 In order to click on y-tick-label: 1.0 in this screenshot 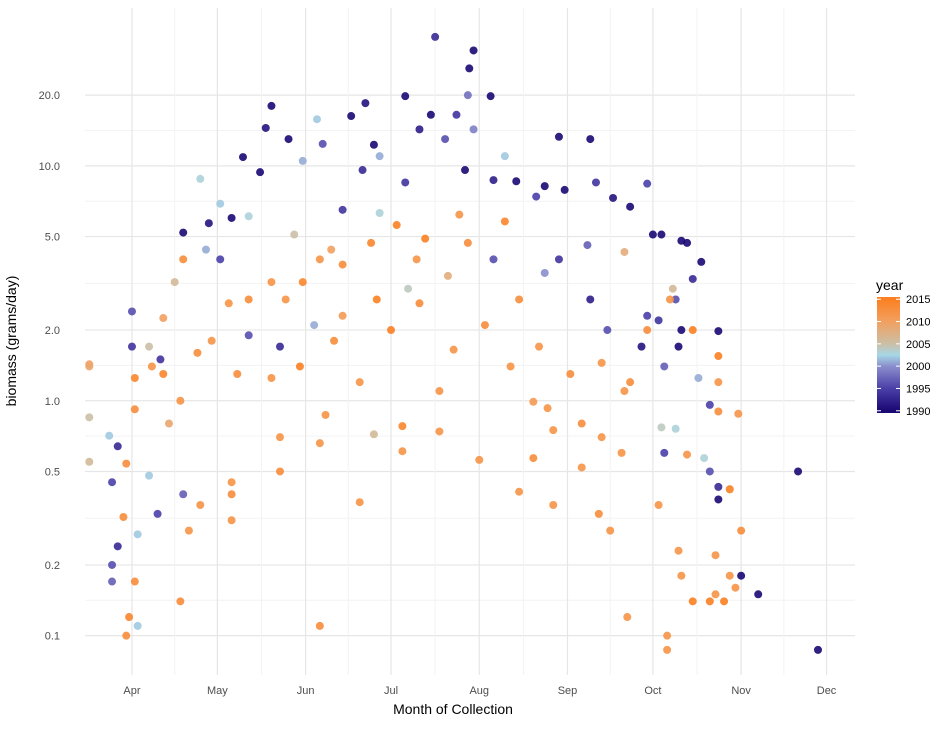, I will do `click(52, 402)`.